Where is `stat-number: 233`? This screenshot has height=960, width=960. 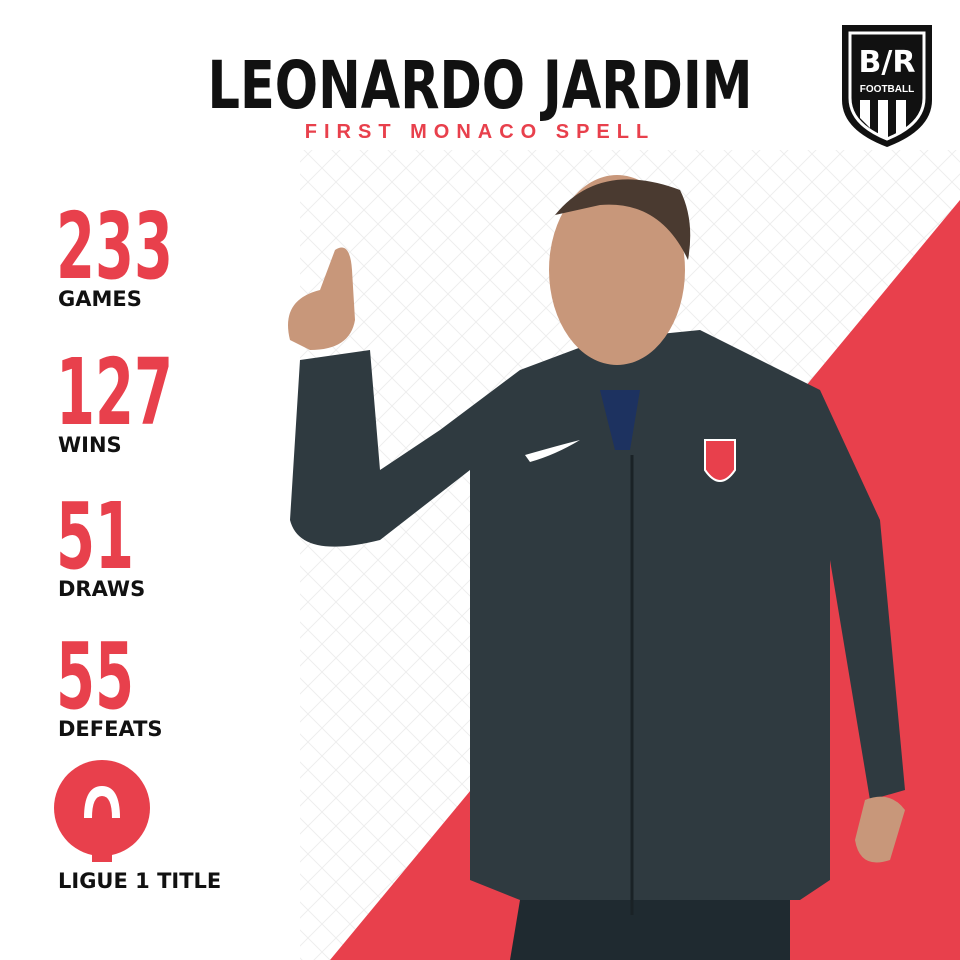
stat-number: 233 is located at coordinates (114, 246).